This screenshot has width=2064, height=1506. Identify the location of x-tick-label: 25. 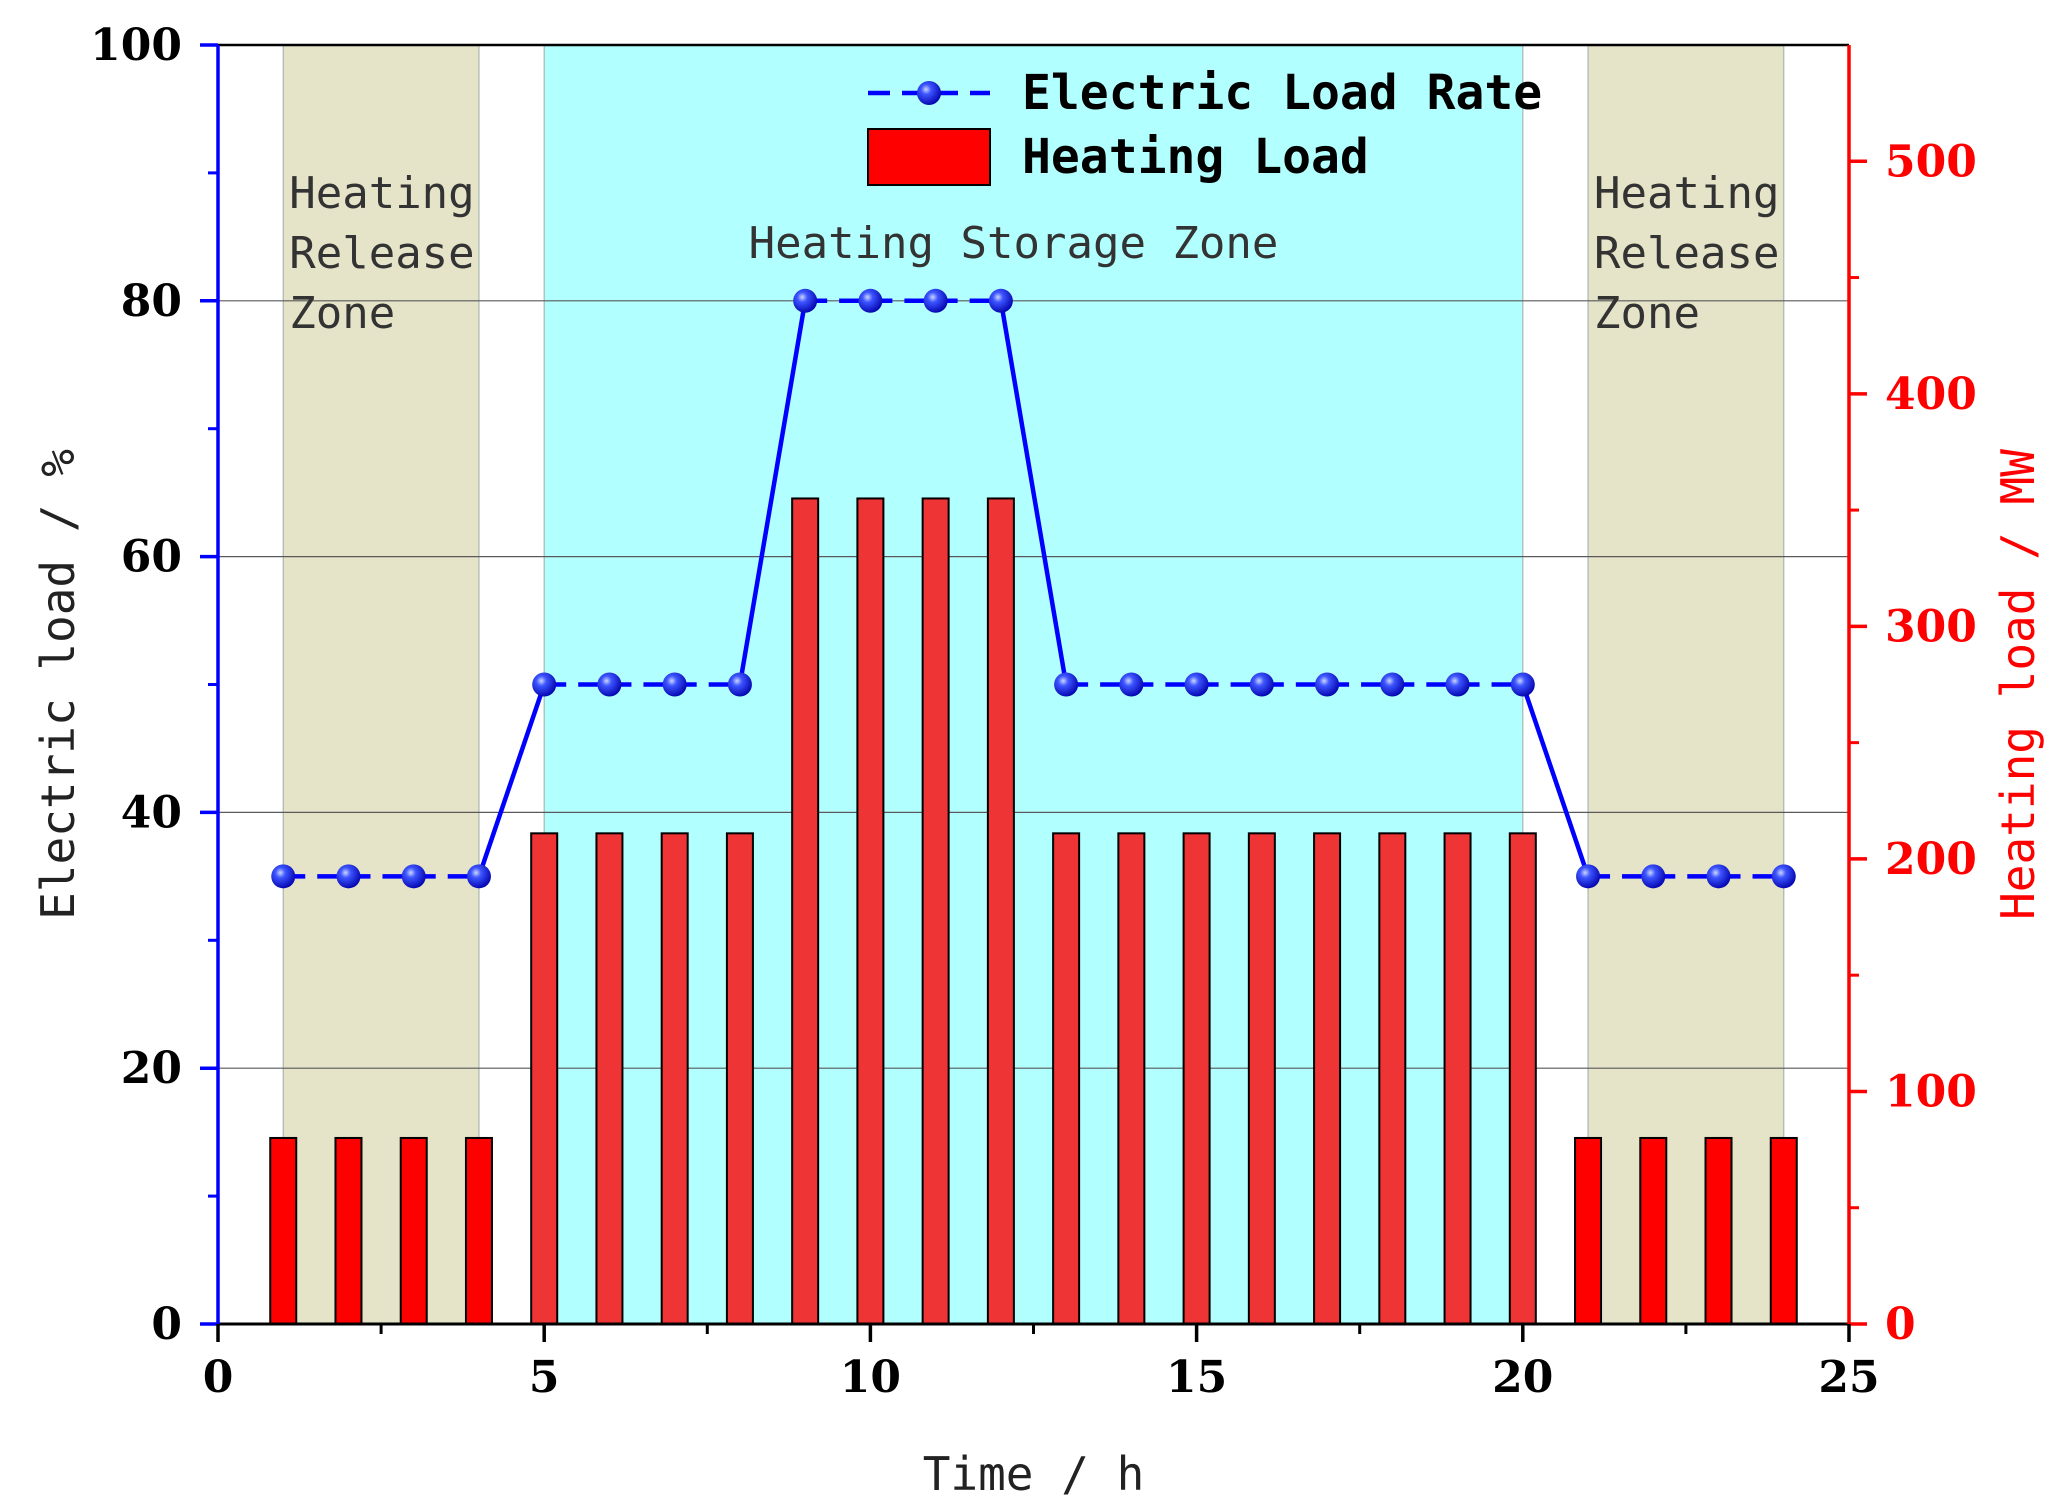
(1848, 1377).